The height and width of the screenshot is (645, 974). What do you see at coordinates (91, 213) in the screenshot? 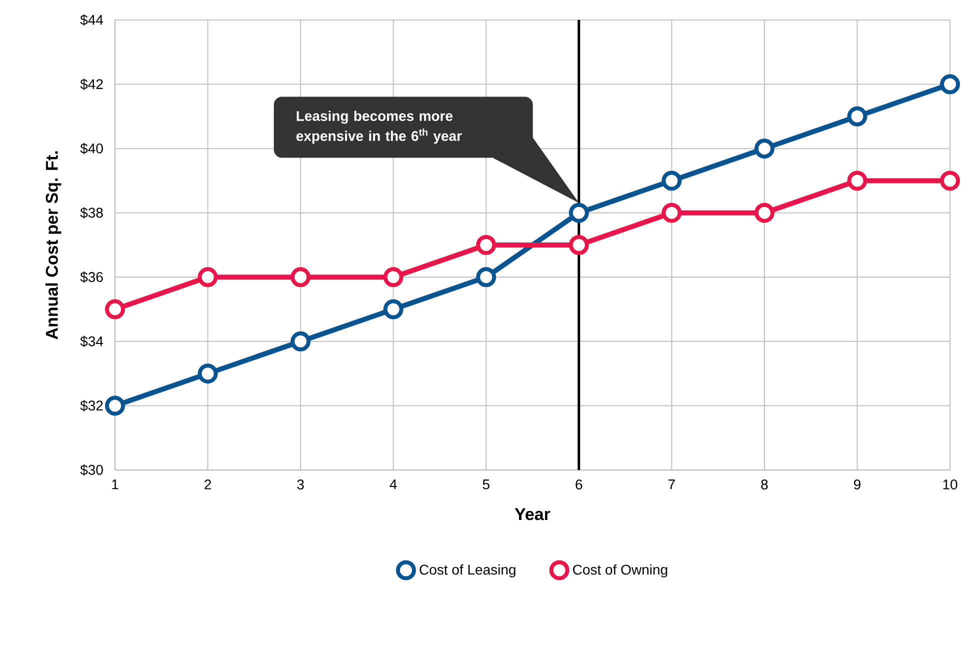
I see `y-tick-label: $38` at bounding box center [91, 213].